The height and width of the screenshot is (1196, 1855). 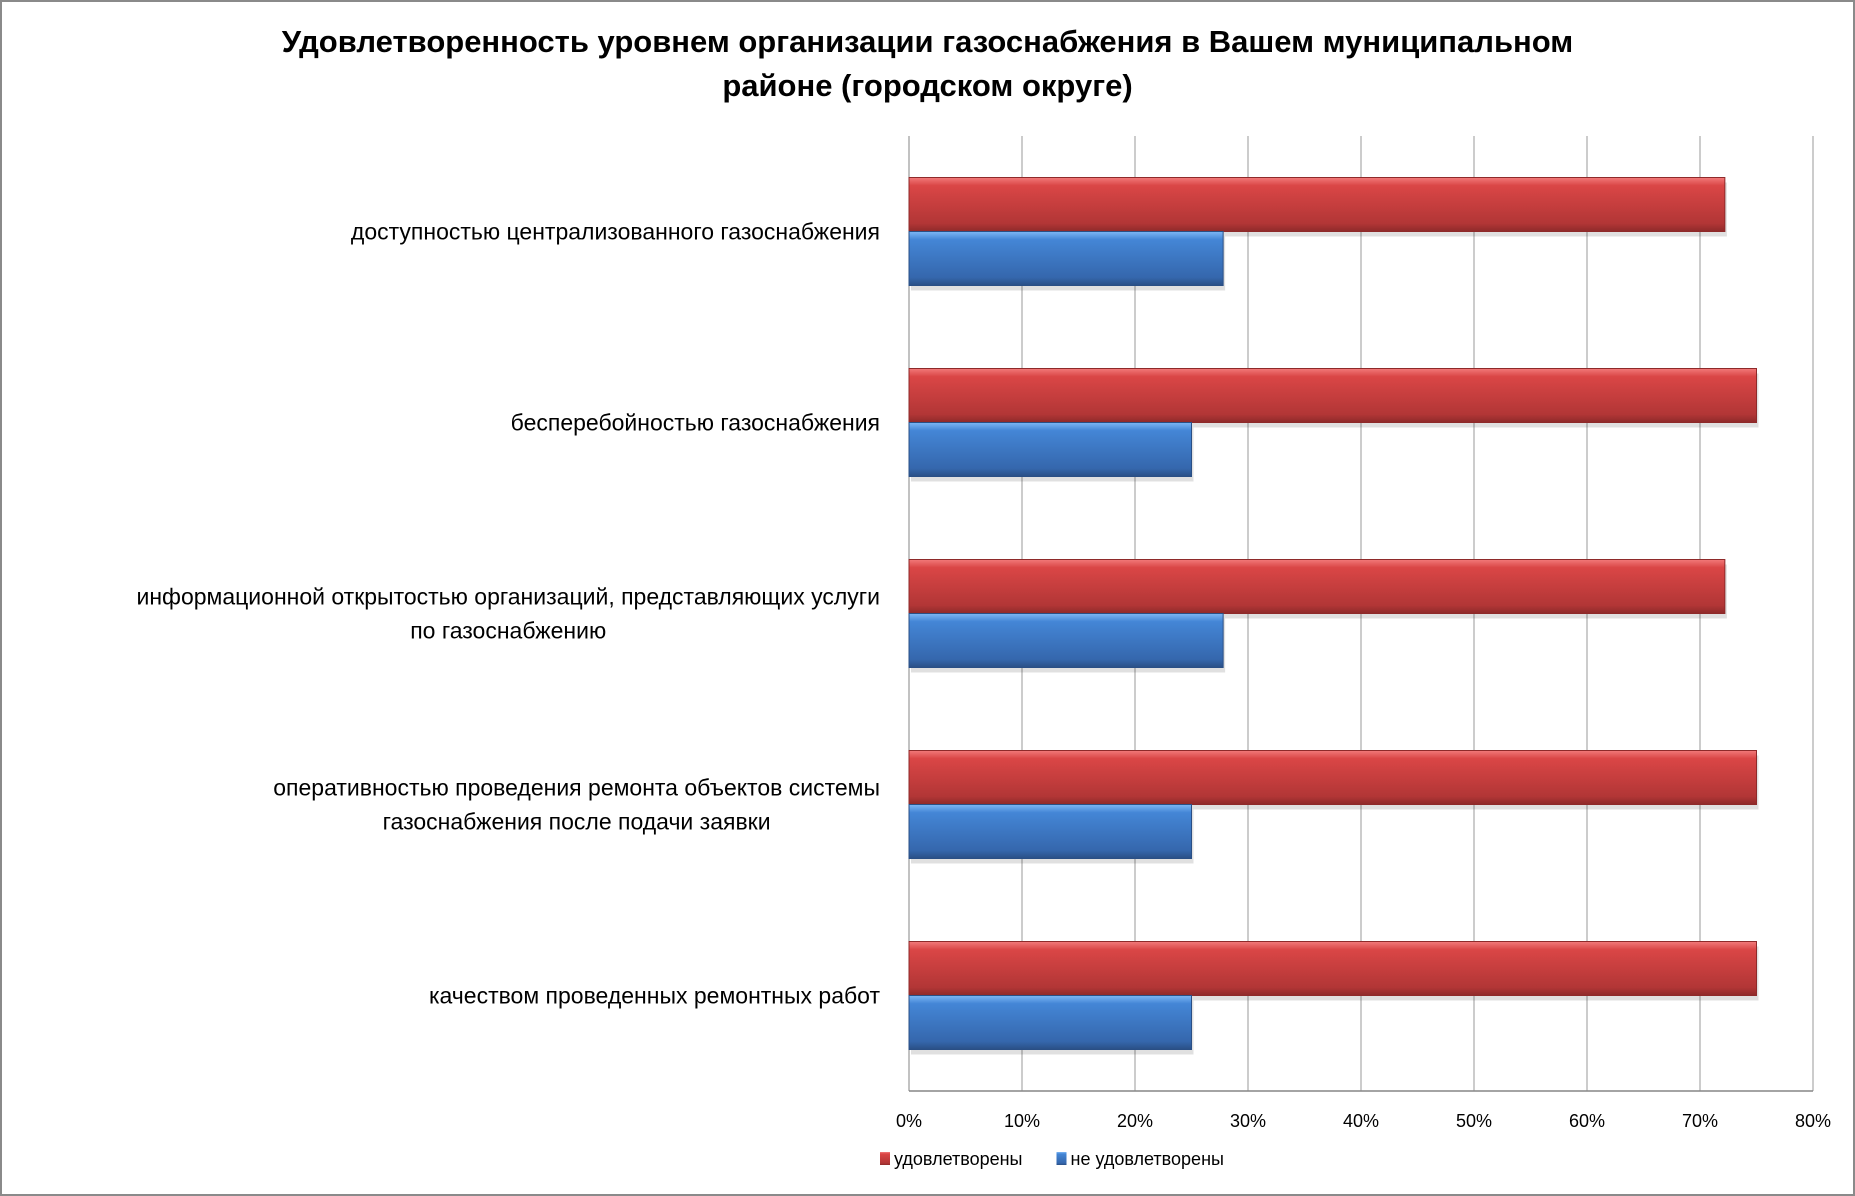 I want to click on x-tick-label: 60%, so click(x=1587, y=1121).